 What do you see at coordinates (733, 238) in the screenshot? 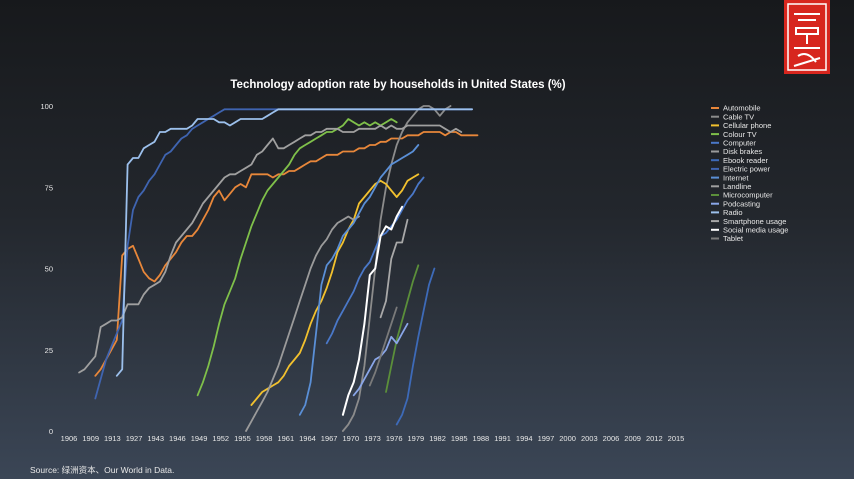
I see `legend-label: Tablet` at bounding box center [733, 238].